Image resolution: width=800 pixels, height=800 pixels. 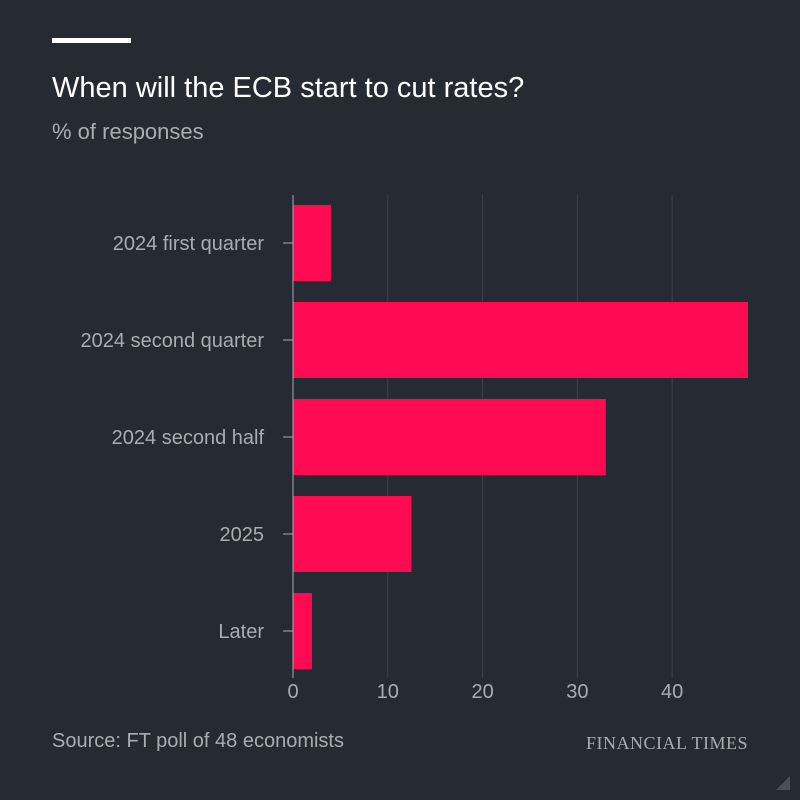 What do you see at coordinates (577, 692) in the screenshot?
I see `x-tick-label: 30` at bounding box center [577, 692].